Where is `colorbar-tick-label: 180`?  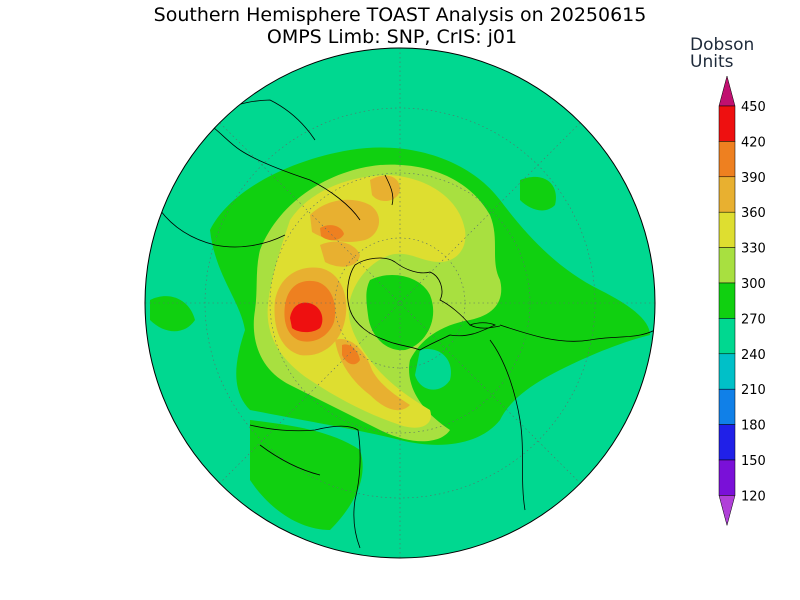
colorbar-tick-label: 180 is located at coordinates (753, 426).